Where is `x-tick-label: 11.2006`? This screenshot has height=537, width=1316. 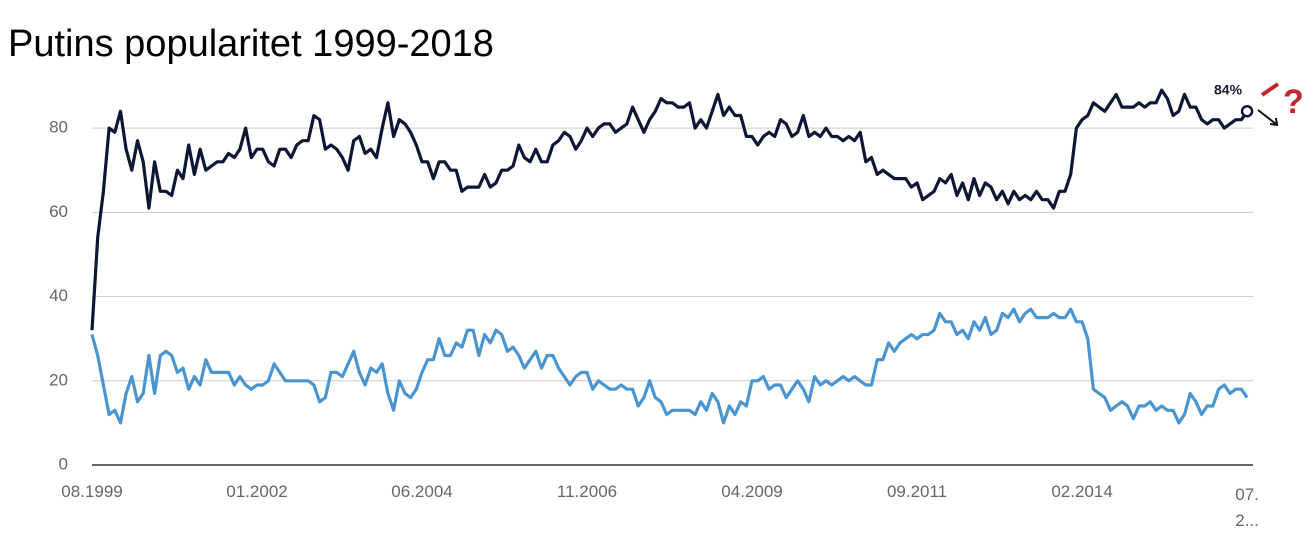 x-tick-label: 11.2006 is located at coordinates (587, 491).